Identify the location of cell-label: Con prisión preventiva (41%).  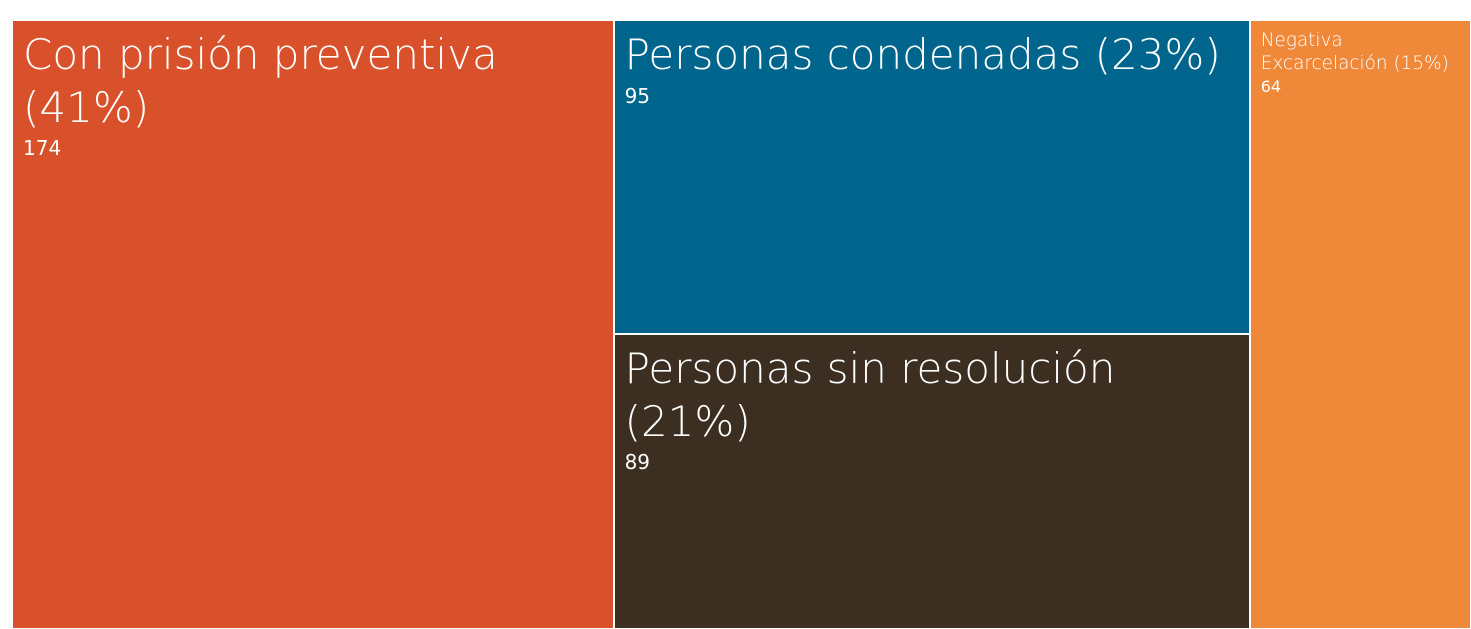
(260, 81).